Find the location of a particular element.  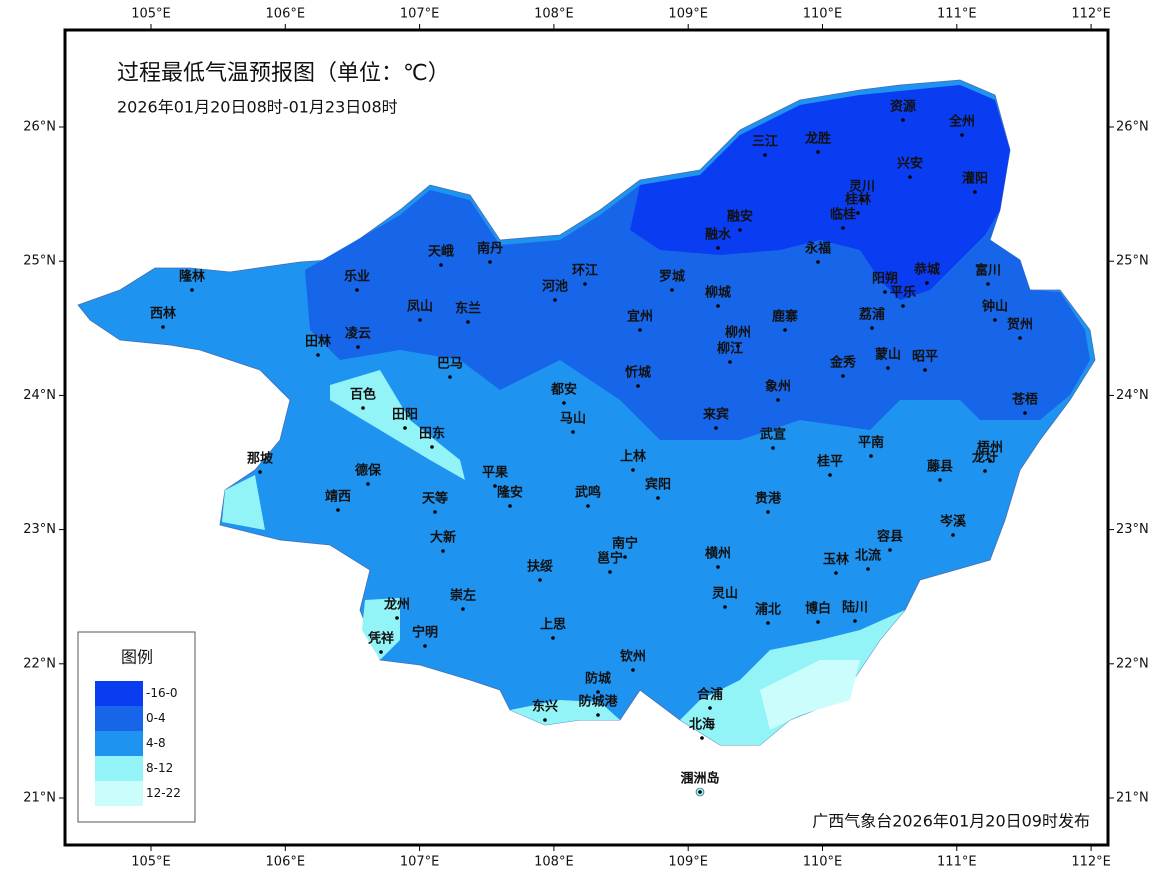

city-label: 平乐 is located at coordinates (903, 293).